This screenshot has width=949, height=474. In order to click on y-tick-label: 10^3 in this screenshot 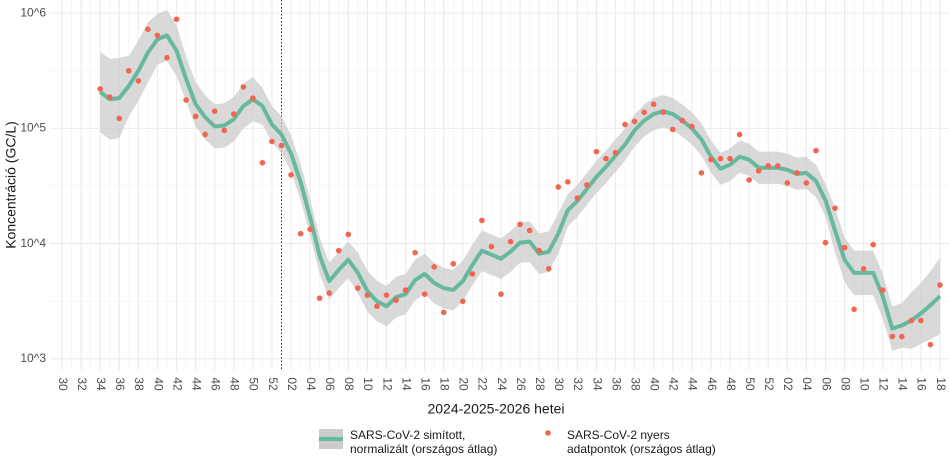, I will do `click(33, 358)`.